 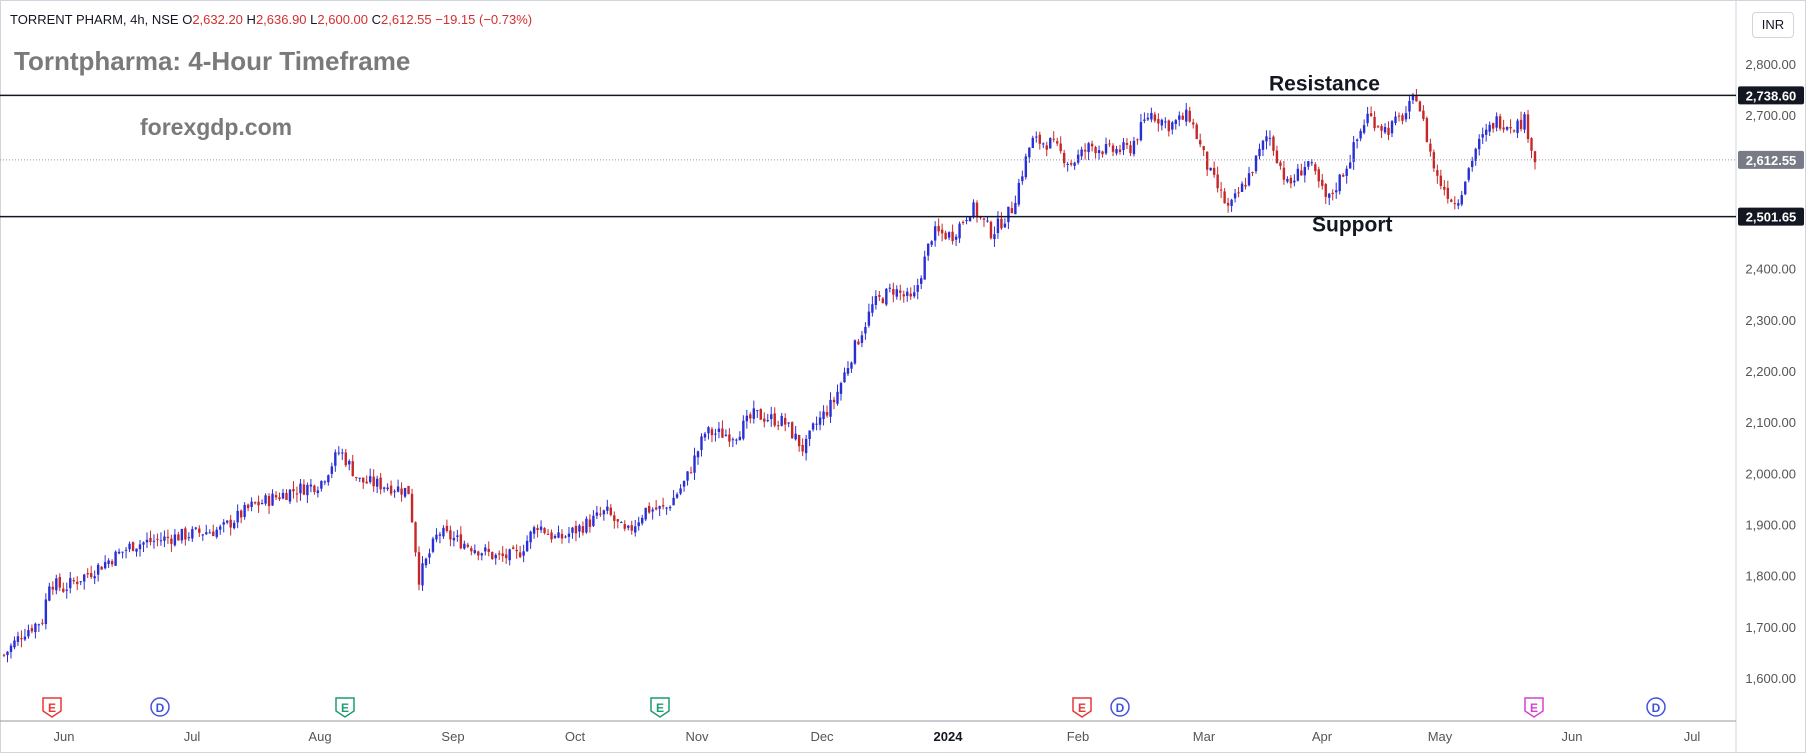 What do you see at coordinates (1773, 25) in the screenshot?
I see `currency-button: INR` at bounding box center [1773, 25].